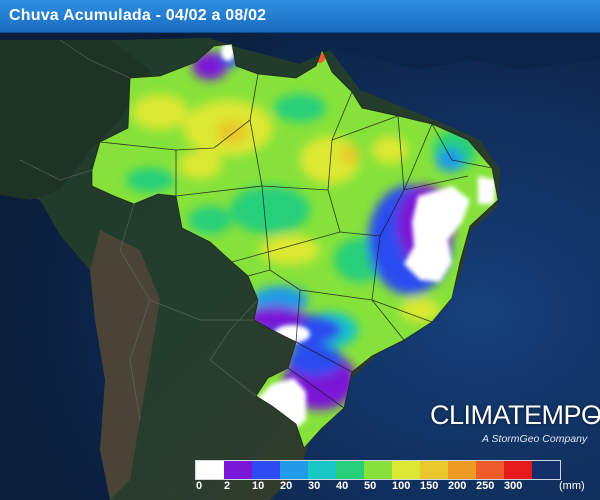 The height and width of the screenshot is (500, 600). I want to click on andes-south, so click(125, 365).